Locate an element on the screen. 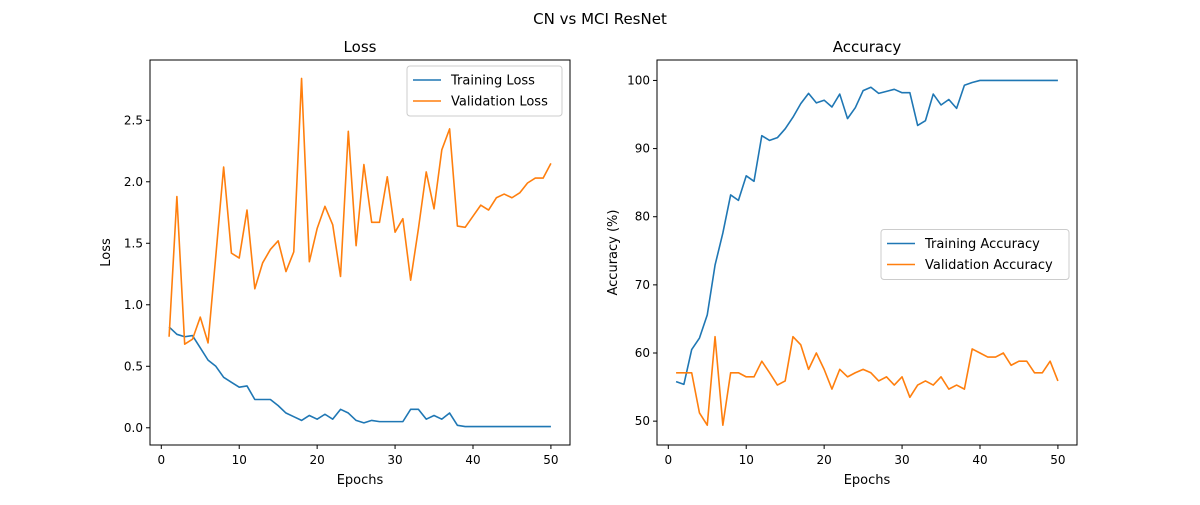  accuracy-x-tick-label: 10 is located at coordinates (746, 460).